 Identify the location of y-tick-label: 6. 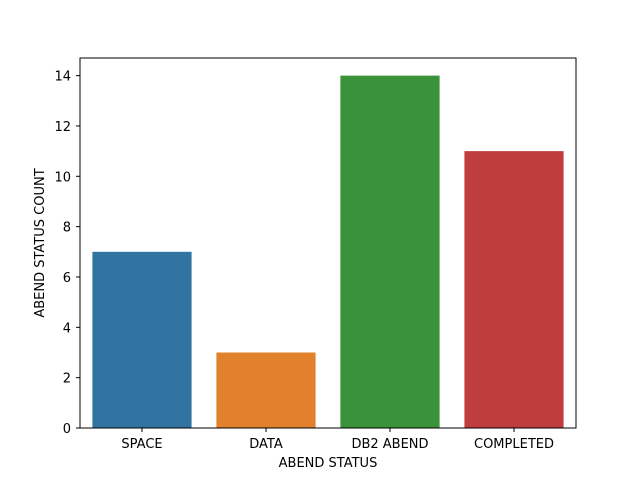
(67, 278).